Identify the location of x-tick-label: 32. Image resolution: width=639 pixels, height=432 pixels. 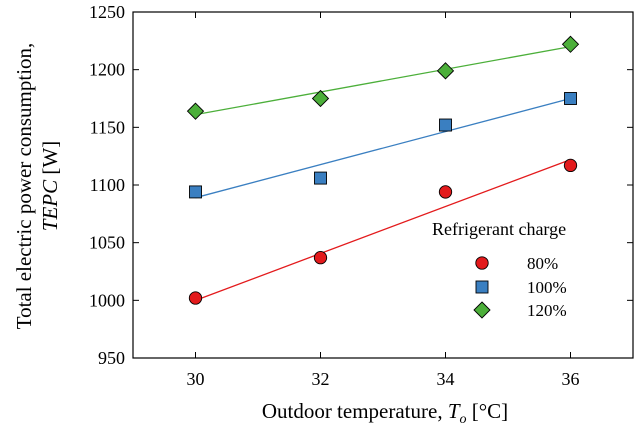
(321, 379).